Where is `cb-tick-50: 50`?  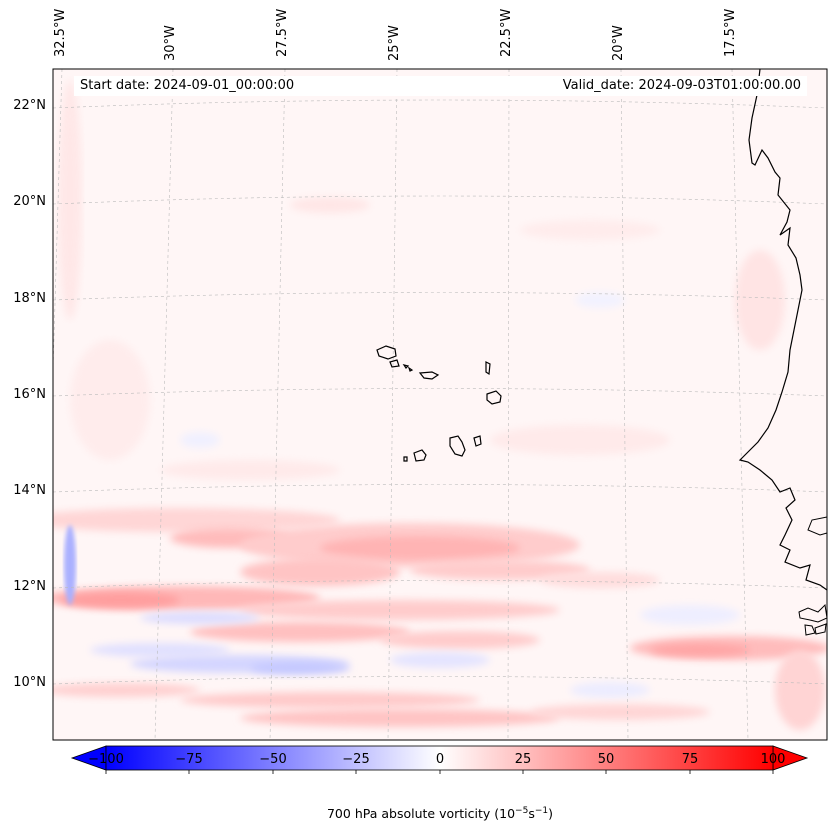
cb-tick-50: 50 is located at coordinates (606, 759).